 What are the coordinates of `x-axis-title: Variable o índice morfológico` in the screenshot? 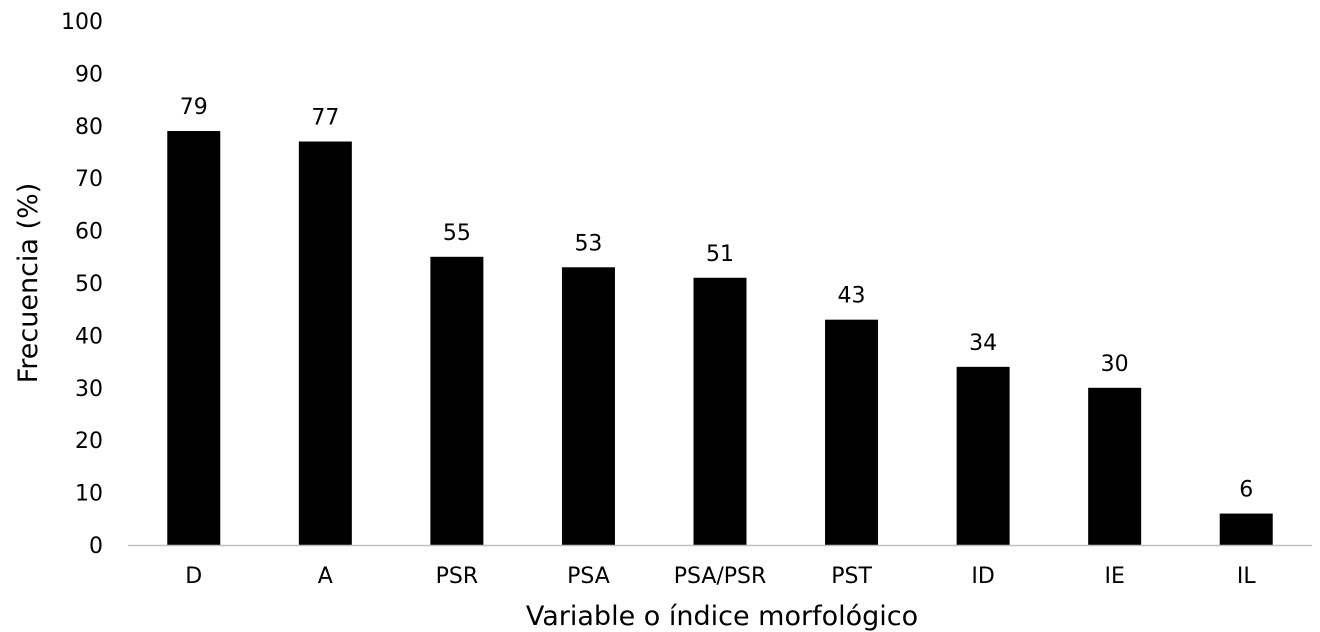 It's located at (722, 616).